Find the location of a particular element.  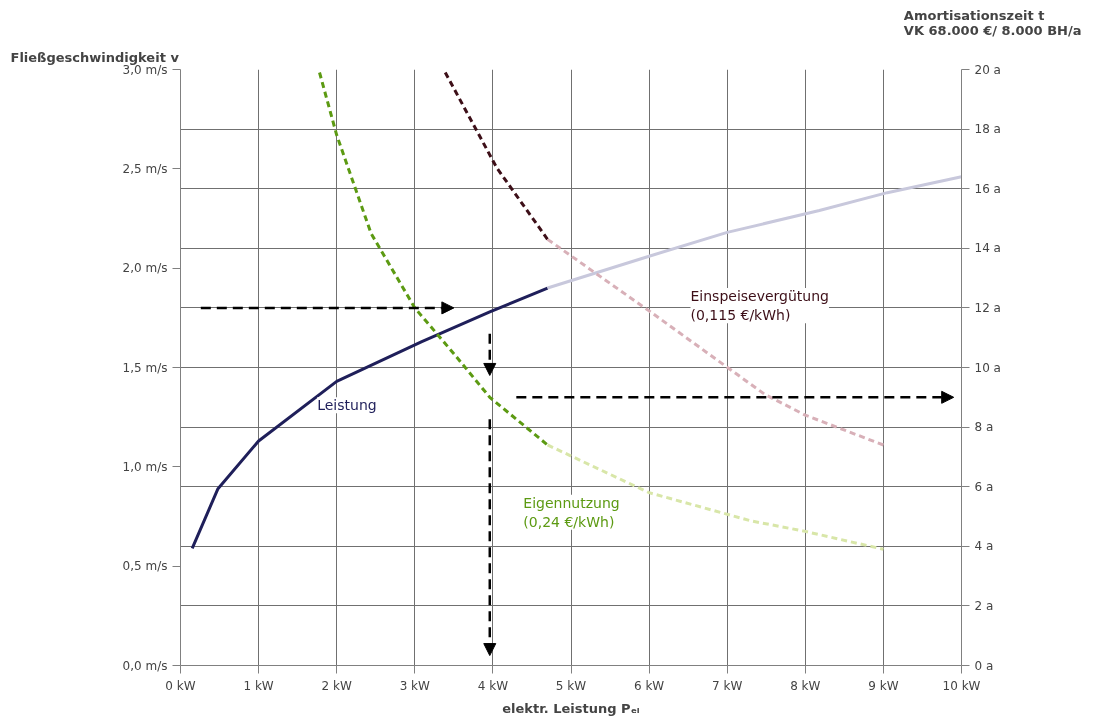

x-axis-title: elektr. Leistung Pₑₗ is located at coordinates (571, 708).